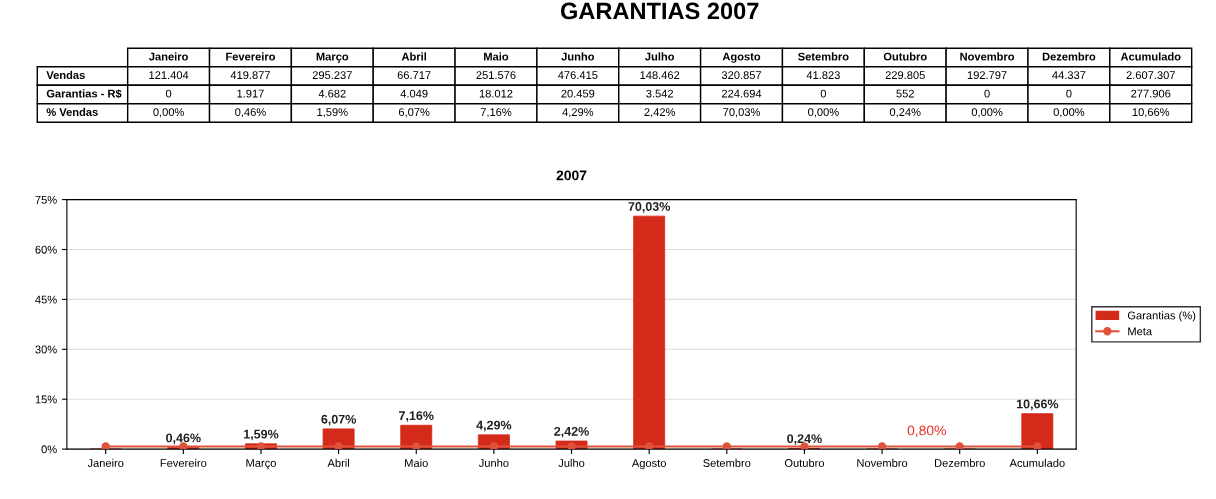 The image size is (1216, 499). I want to click on annotation: 0,80%, so click(926, 431).